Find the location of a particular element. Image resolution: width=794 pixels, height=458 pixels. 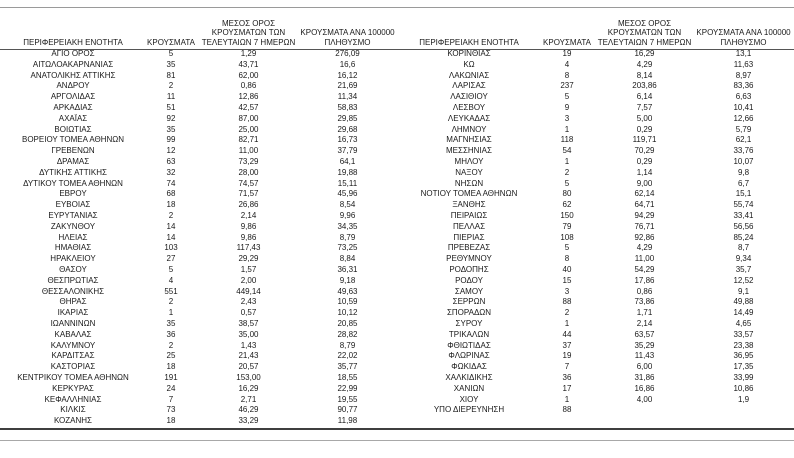

table-row: ΑΓΙΟ ΟΡΟΣ 5 1,29 276,09 is located at coordinates (200, 54).